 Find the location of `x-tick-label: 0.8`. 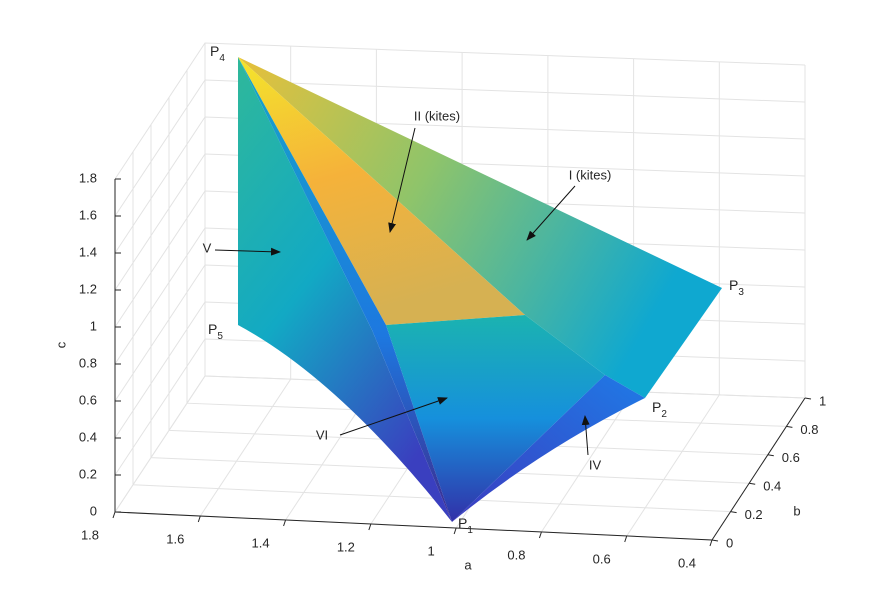

x-tick-label: 0.8 is located at coordinates (516, 554).